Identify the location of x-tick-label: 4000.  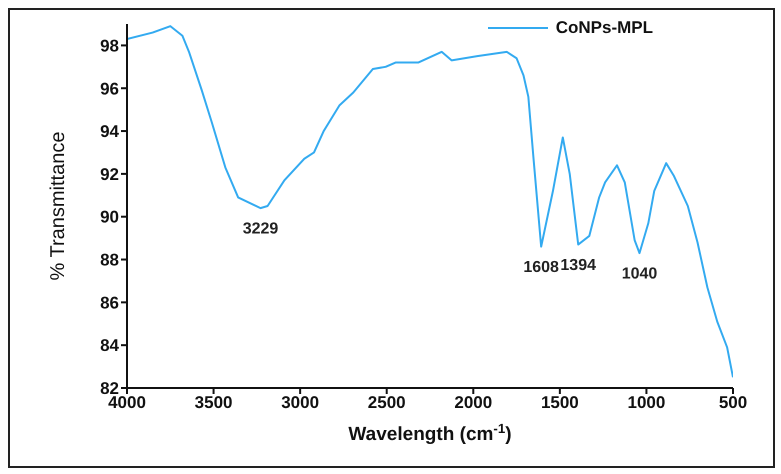
(127, 402).